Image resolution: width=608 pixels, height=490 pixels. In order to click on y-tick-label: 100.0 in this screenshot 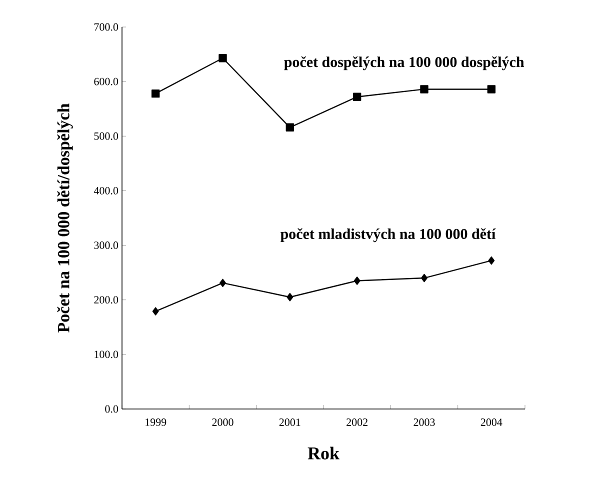, I will do `click(106, 354)`.